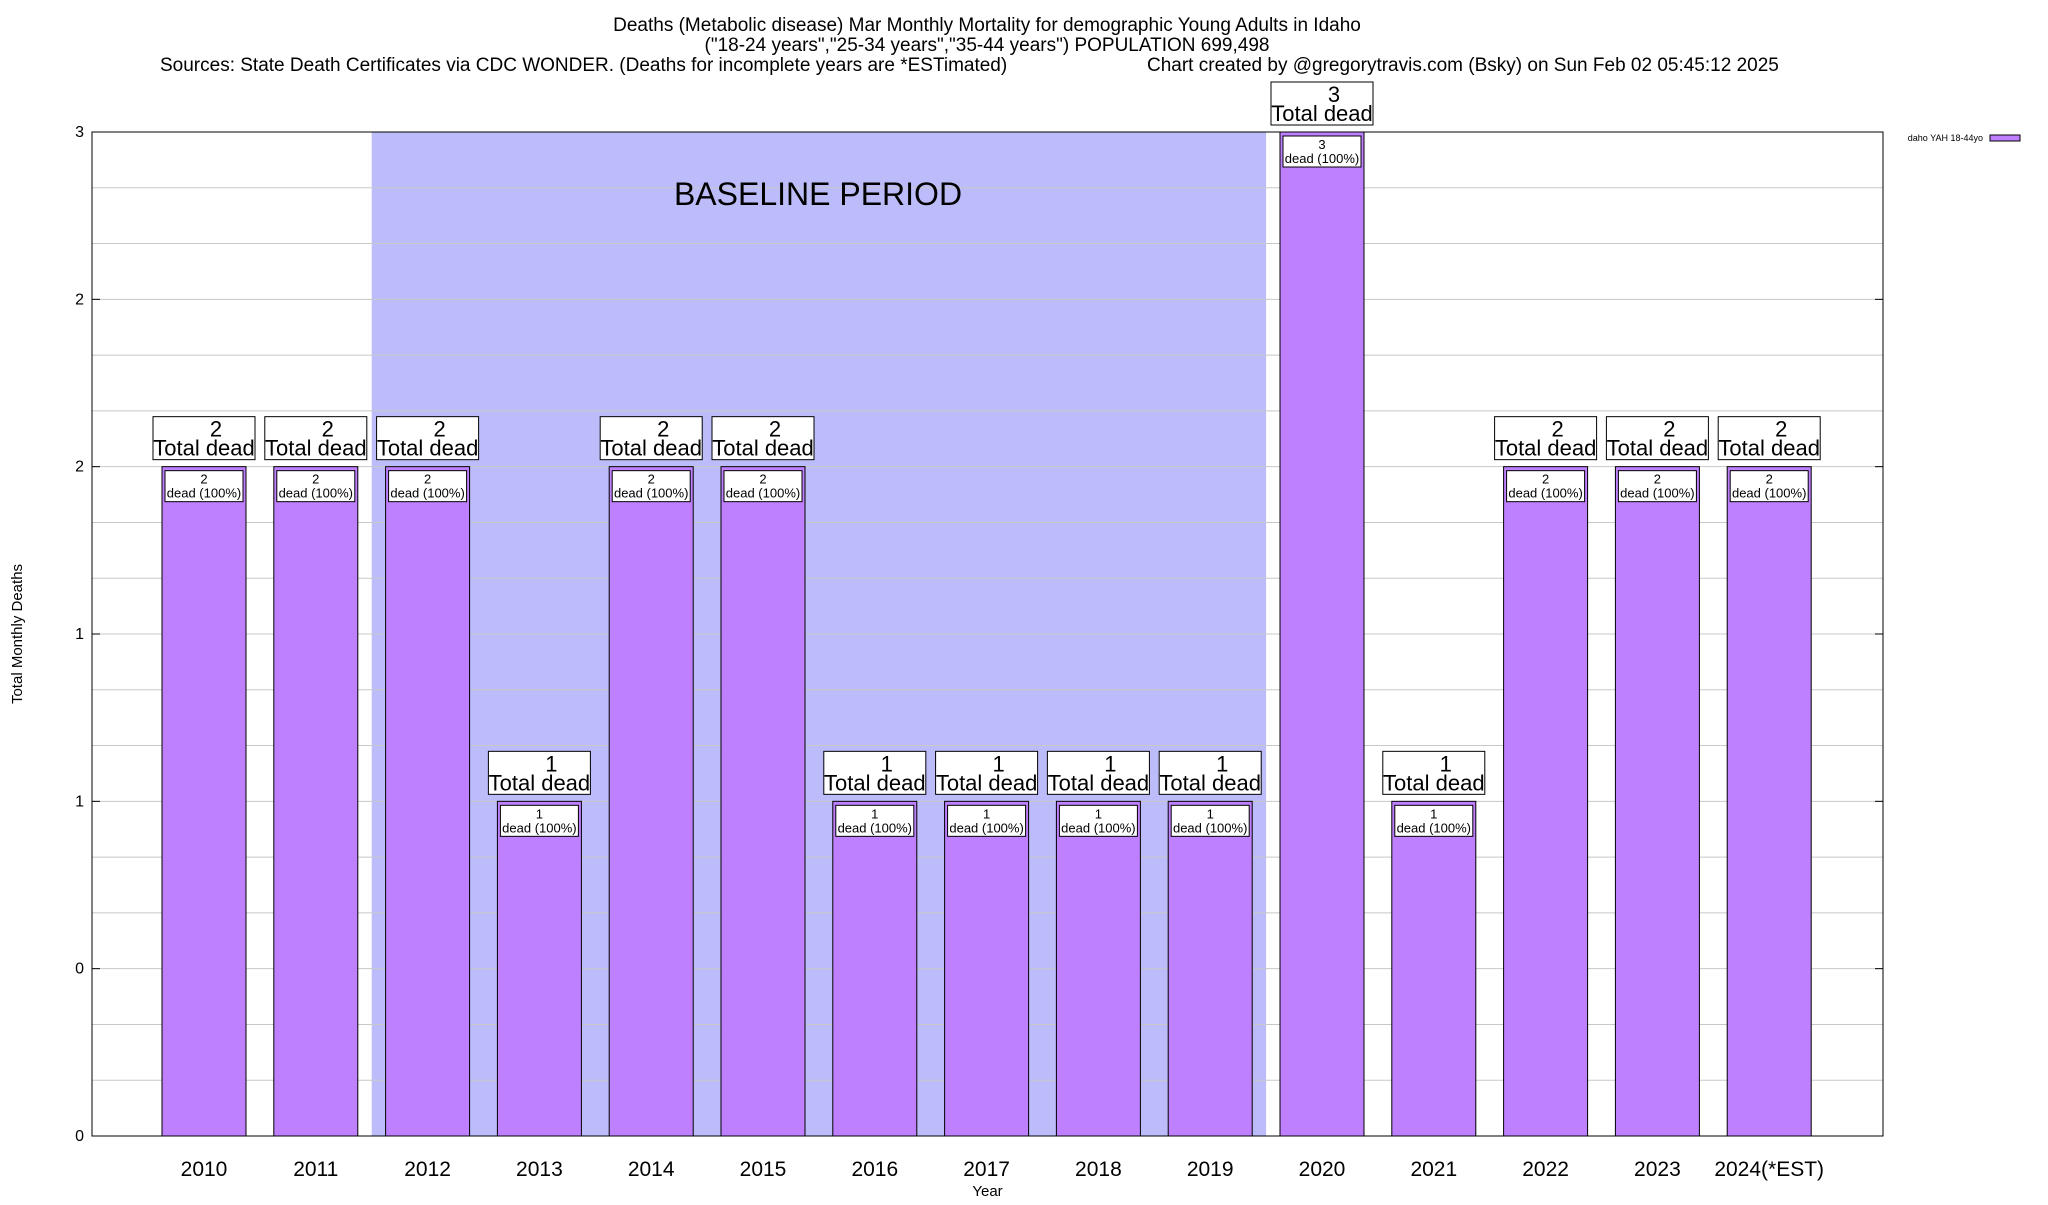 This screenshot has height=1205, width=2048. Describe the element at coordinates (17, 634) in the screenshot. I see `y-axis-label: Total Monthly Deaths` at that location.